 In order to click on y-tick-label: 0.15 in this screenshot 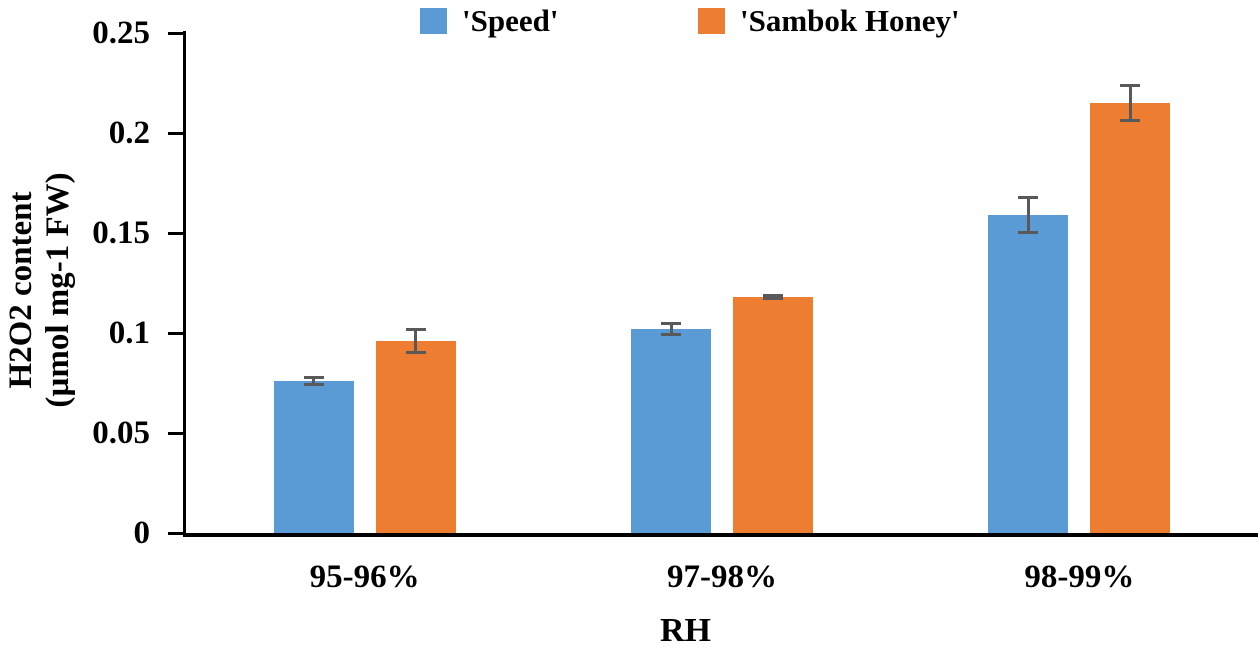, I will do `click(121, 233)`.